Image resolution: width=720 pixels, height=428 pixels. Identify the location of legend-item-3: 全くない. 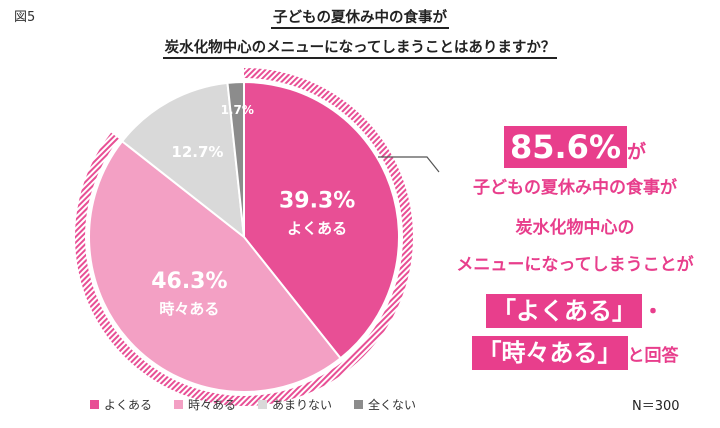
(385, 404).